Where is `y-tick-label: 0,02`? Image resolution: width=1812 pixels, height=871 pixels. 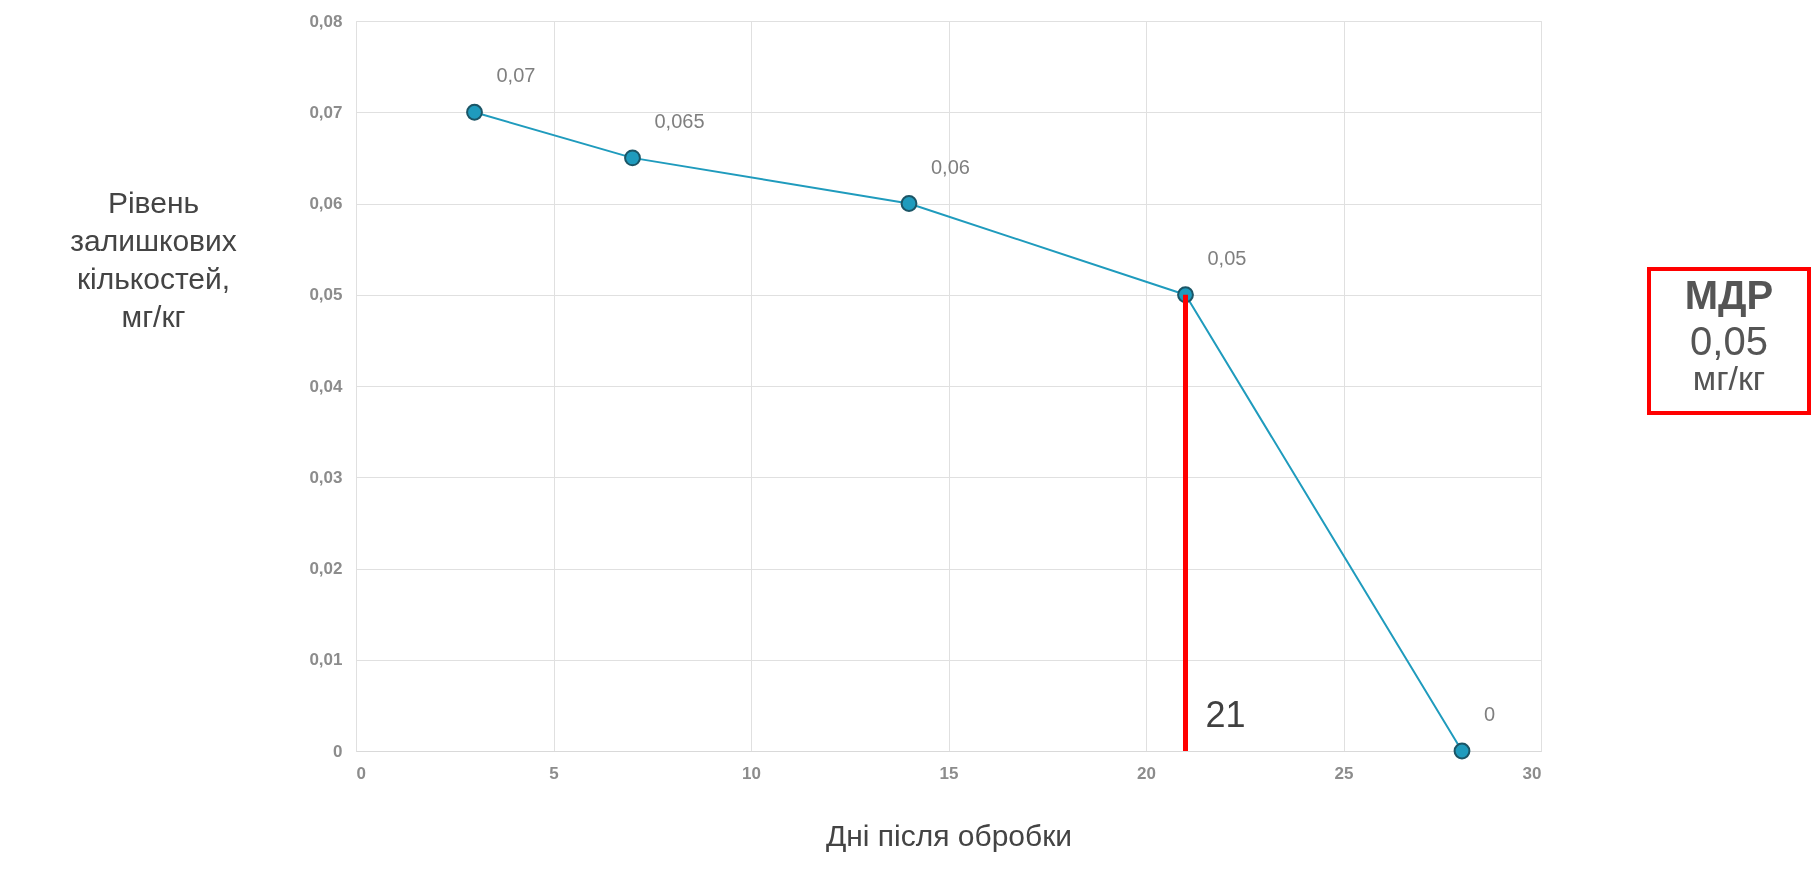 y-tick-label: 0,02 is located at coordinates (326, 568).